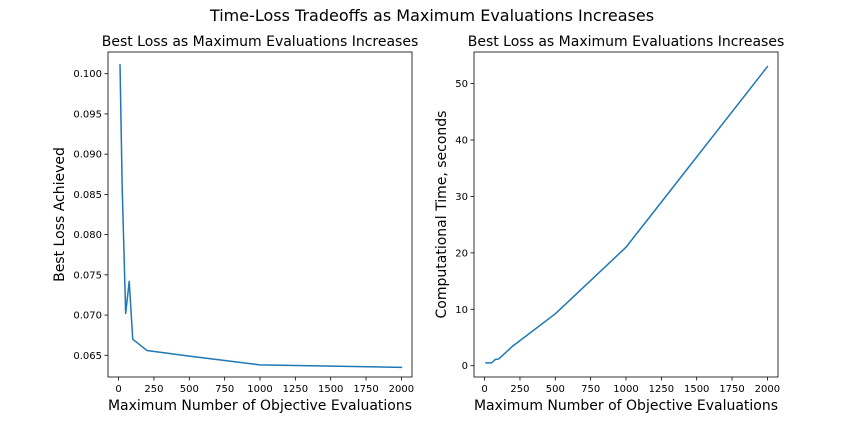  What do you see at coordinates (87, 356) in the screenshot?
I see `y-tick-label: 0.065` at bounding box center [87, 356].